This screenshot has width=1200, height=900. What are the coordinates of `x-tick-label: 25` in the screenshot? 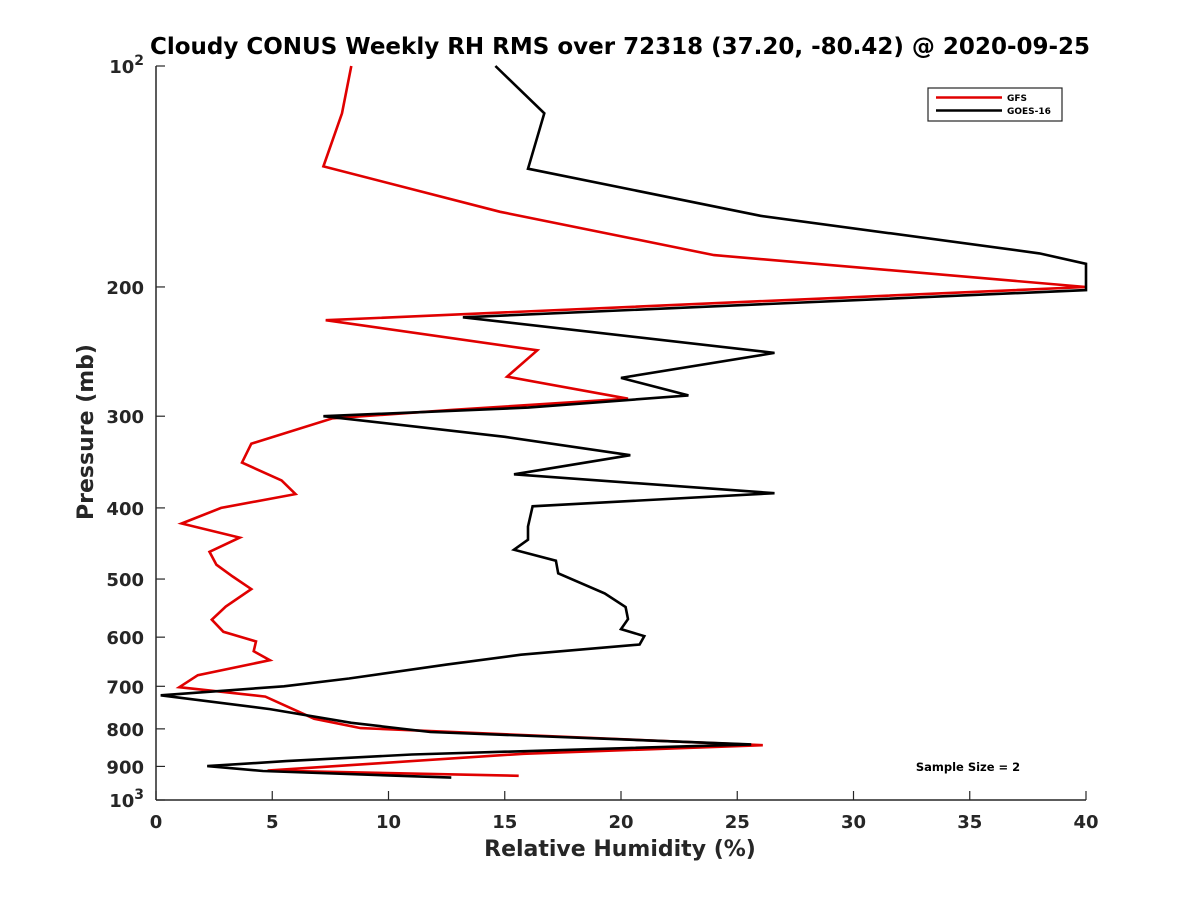 It's located at (737, 822).